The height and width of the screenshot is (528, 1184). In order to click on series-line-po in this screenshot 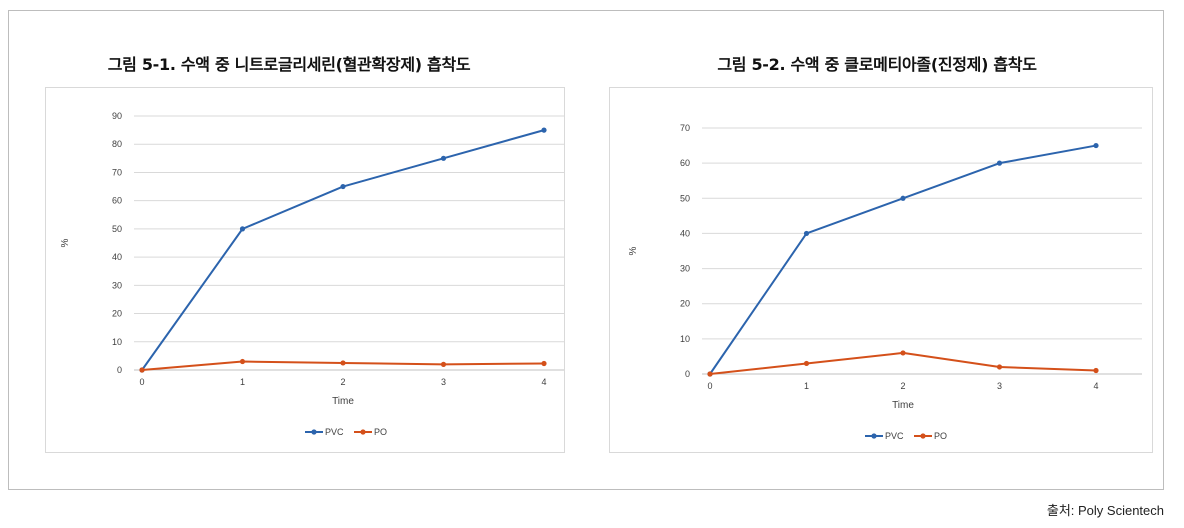, I will do `click(903, 363)`.